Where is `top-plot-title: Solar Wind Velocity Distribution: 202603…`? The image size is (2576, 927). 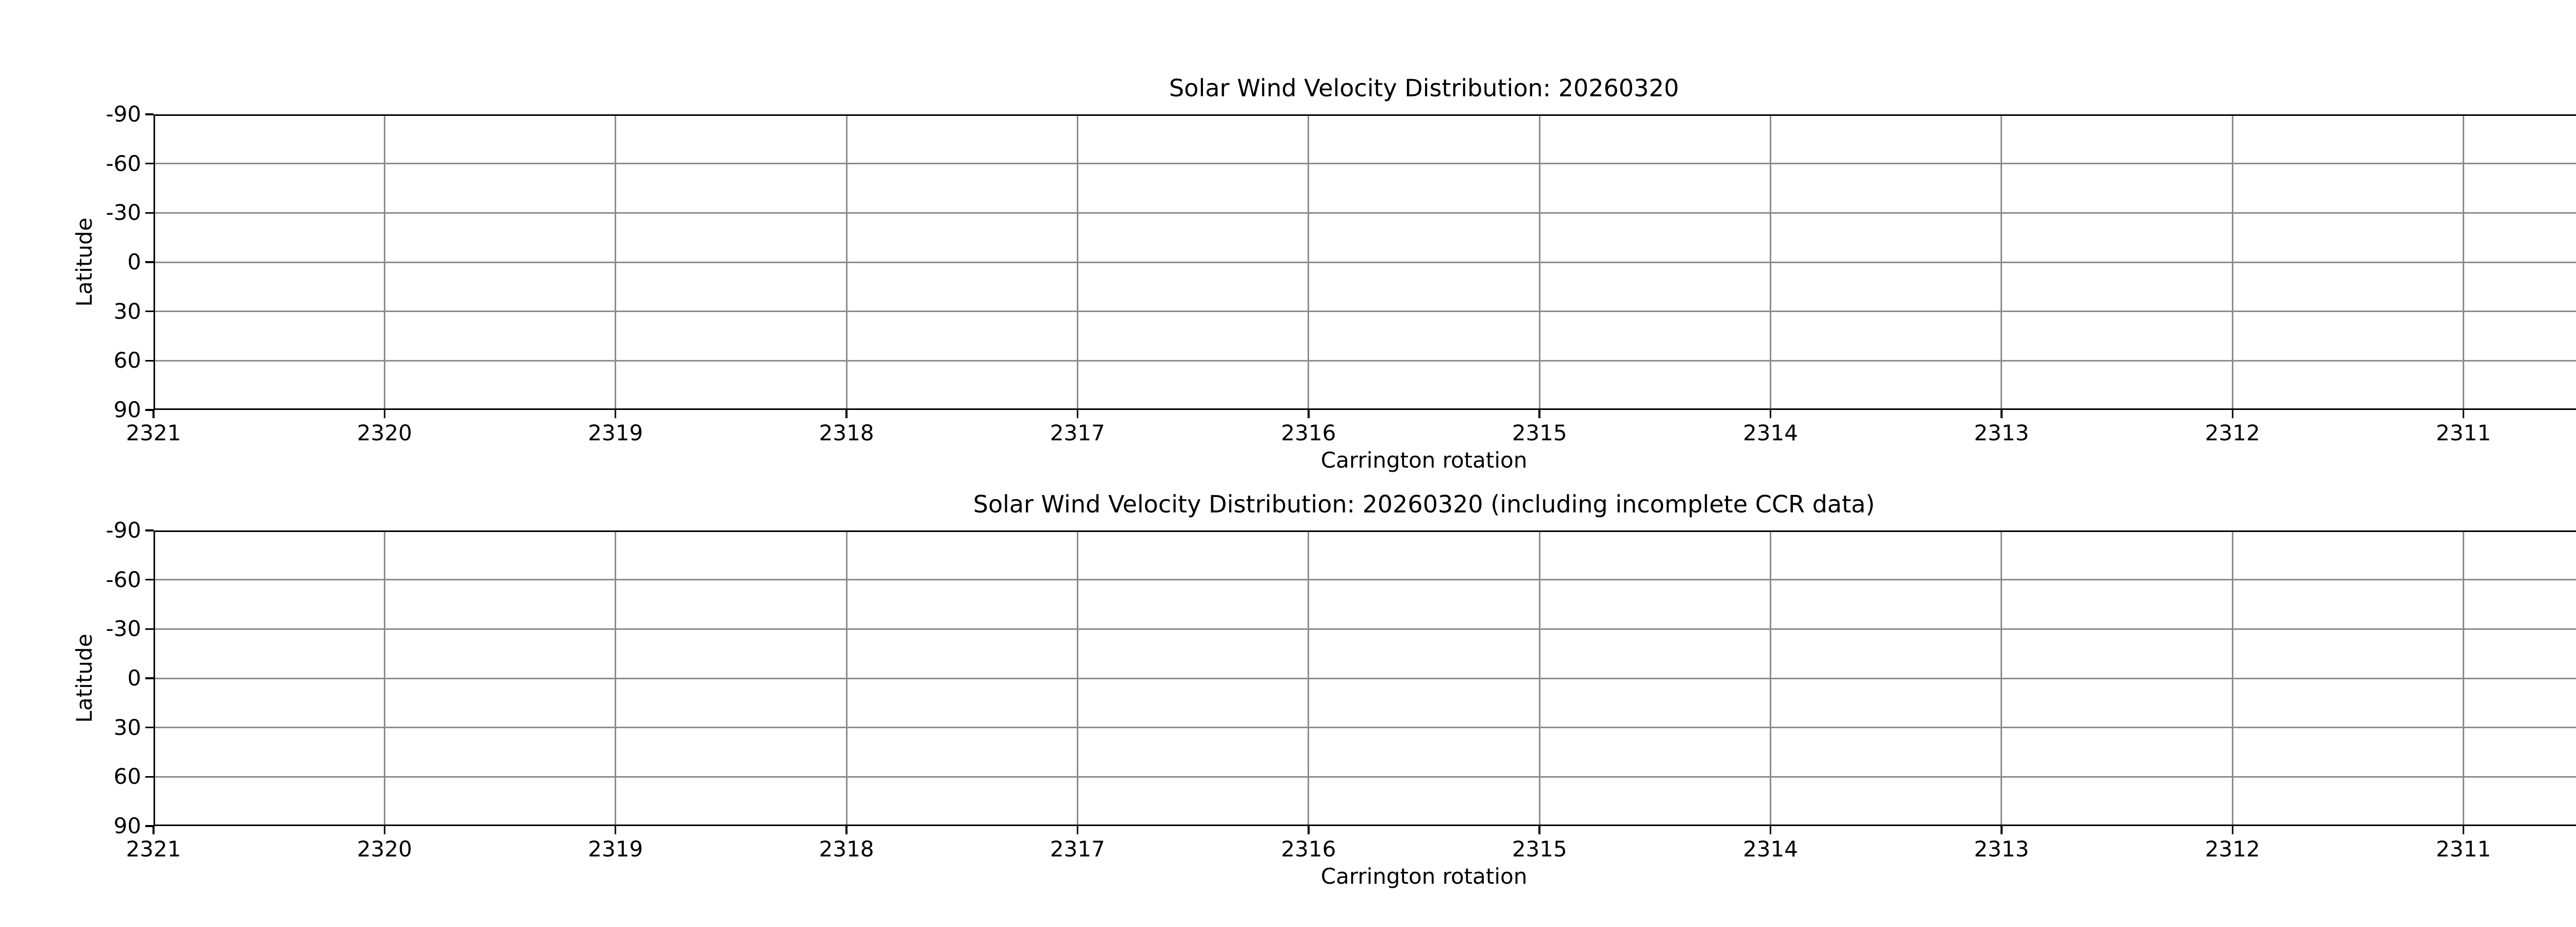
top-plot-title: Solar Wind Velocity Distribution: 202603… is located at coordinates (1424, 88).